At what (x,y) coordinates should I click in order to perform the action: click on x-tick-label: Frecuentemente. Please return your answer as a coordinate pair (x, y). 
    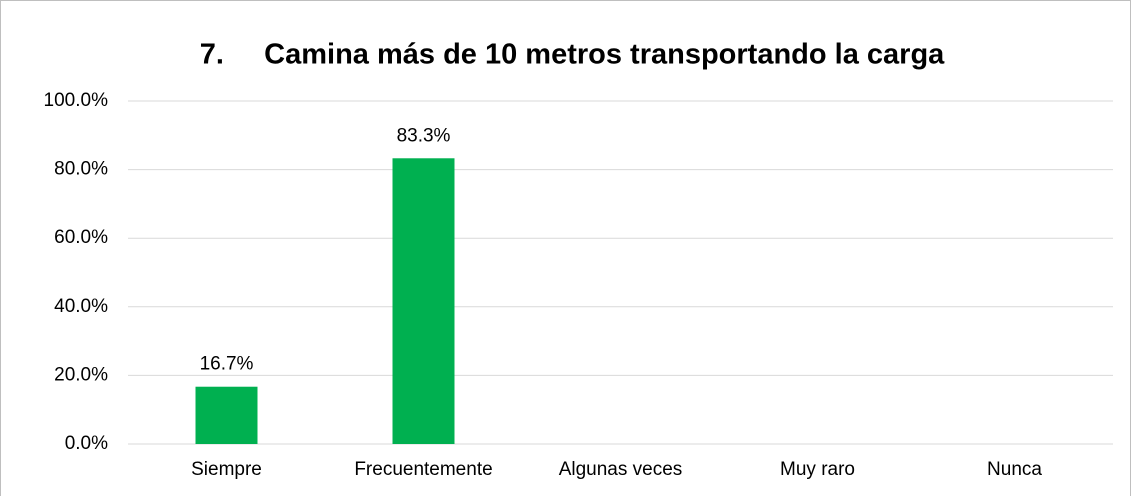
    Looking at the image, I should click on (423, 469).